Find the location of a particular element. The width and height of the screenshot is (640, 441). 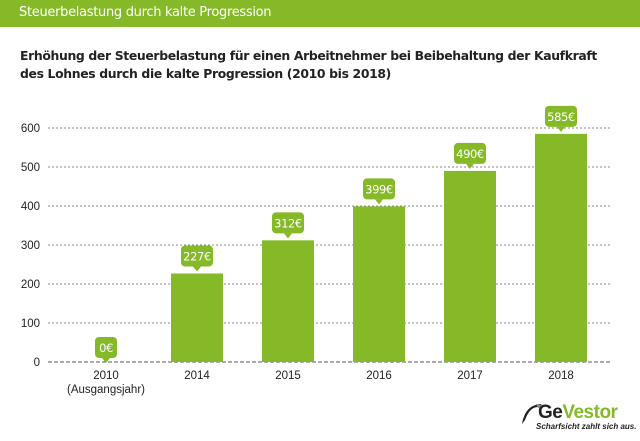

x-tick-label: 2014 is located at coordinates (197, 376).